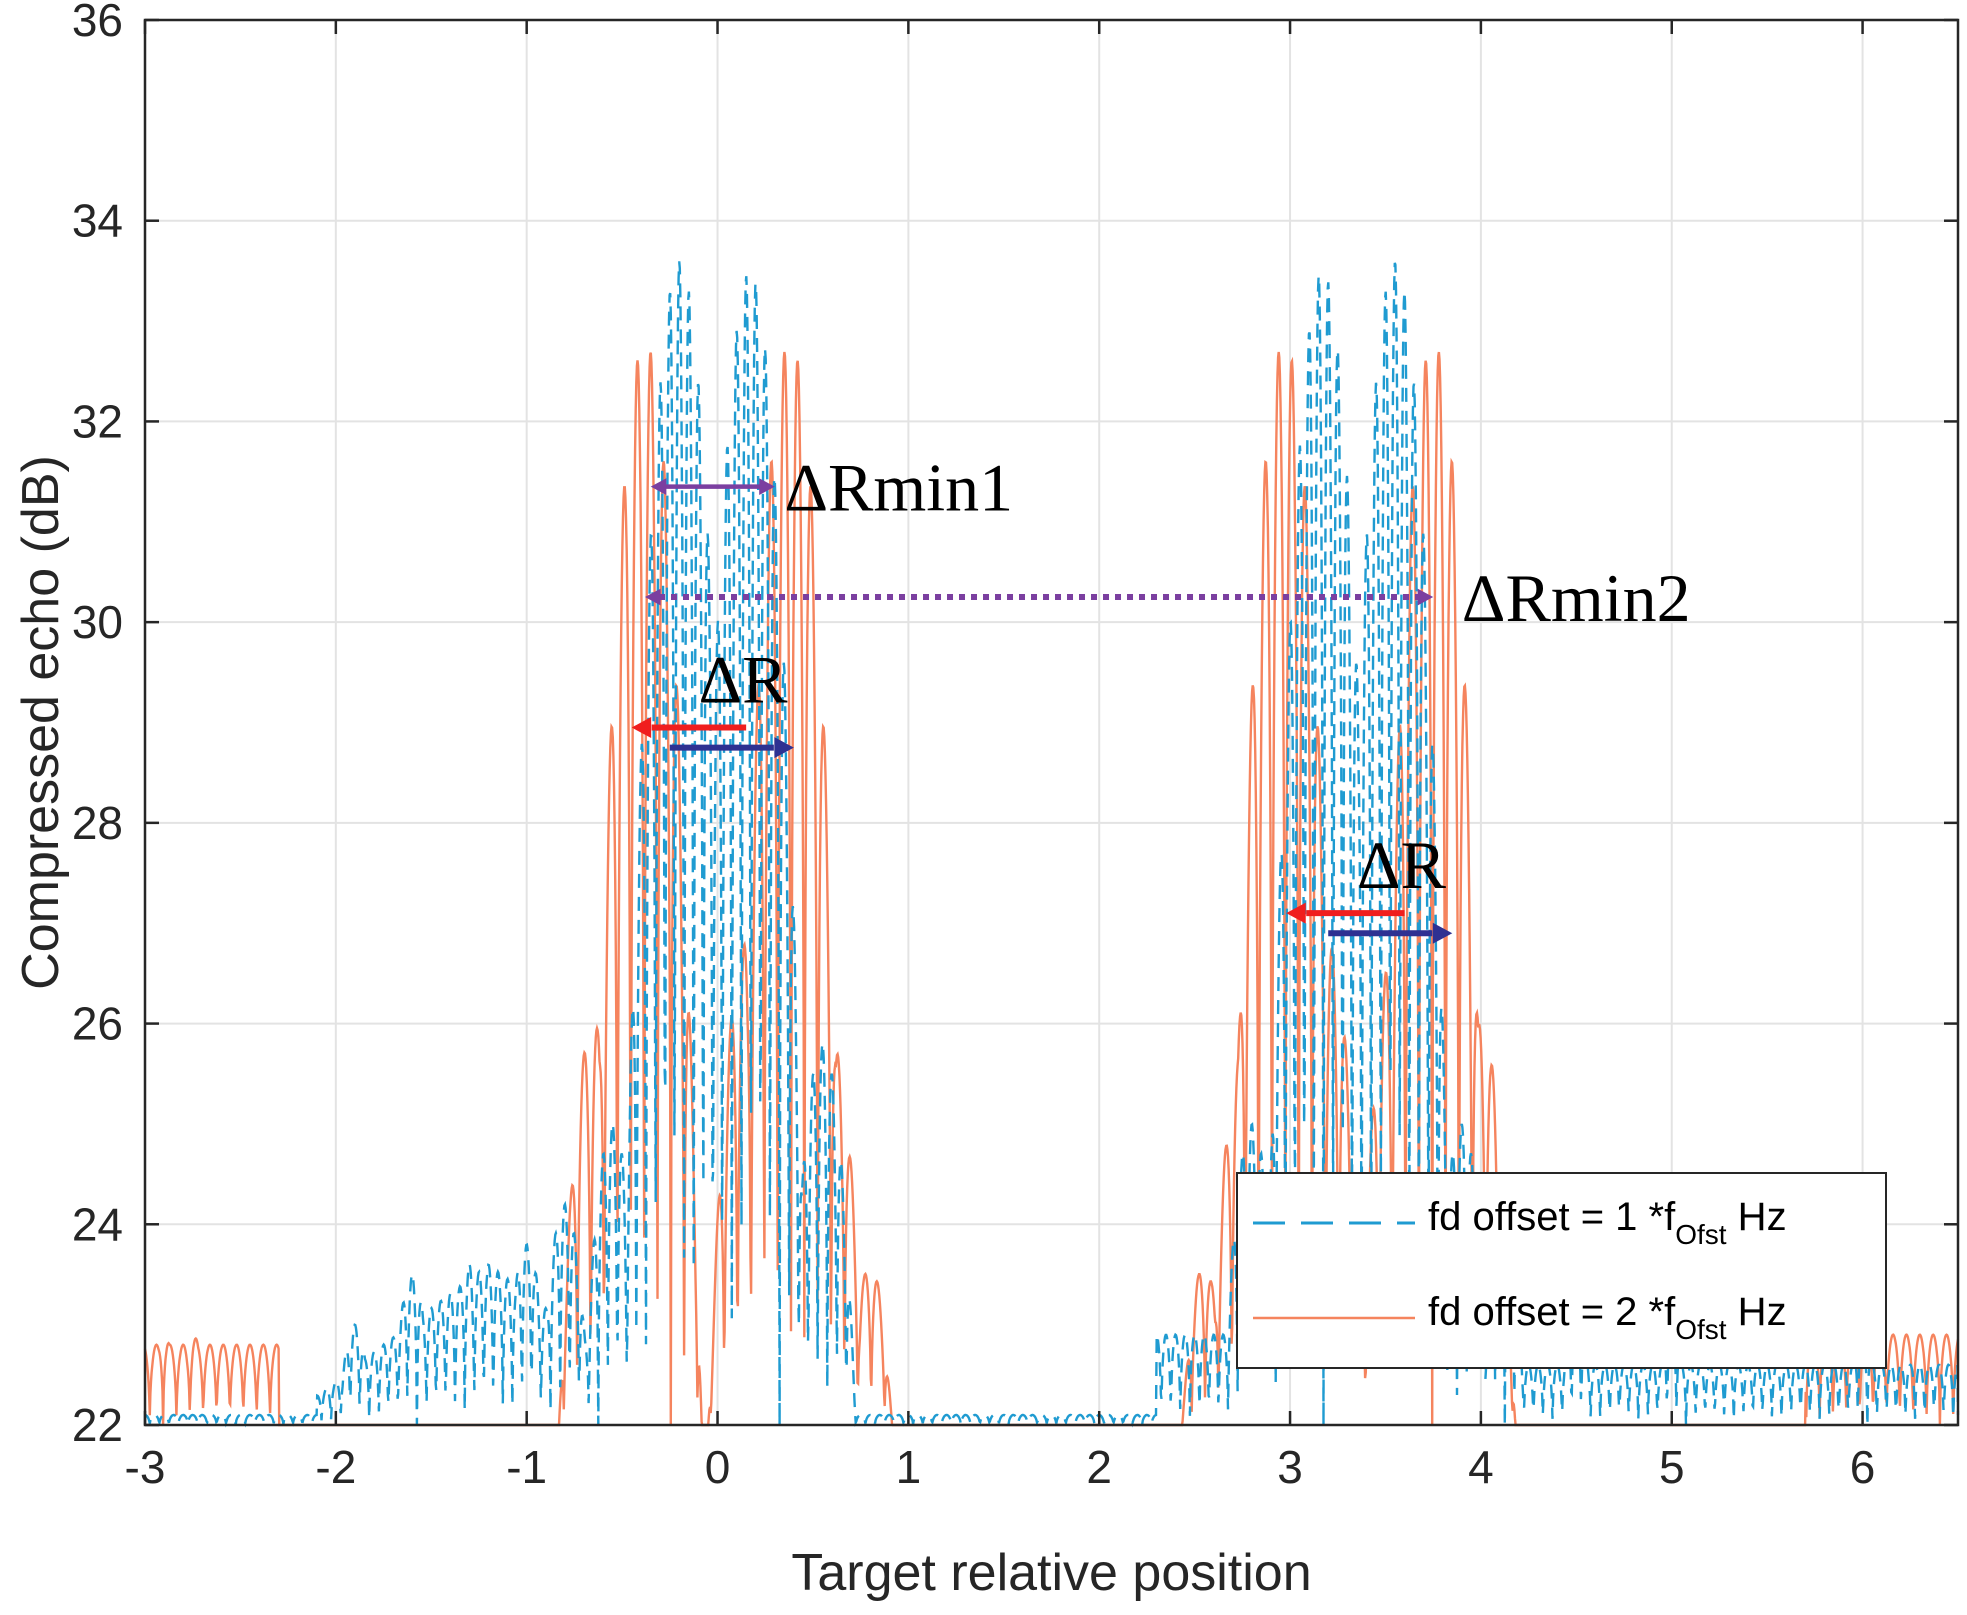  What do you see at coordinates (97, 1425) in the screenshot?
I see `y-tick-label: 22` at bounding box center [97, 1425].